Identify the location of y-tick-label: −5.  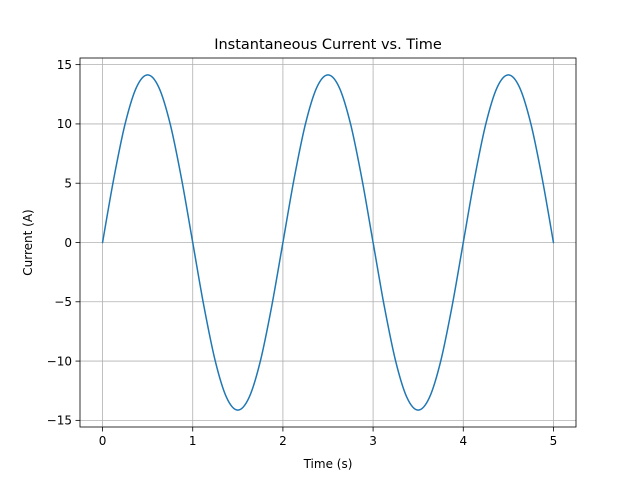
(63, 302).